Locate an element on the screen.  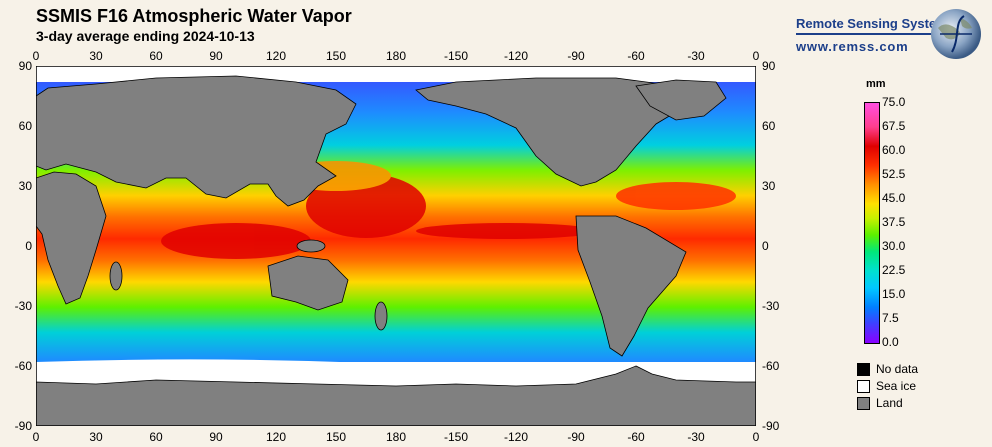
eurasia-land is located at coordinates (196, 141).